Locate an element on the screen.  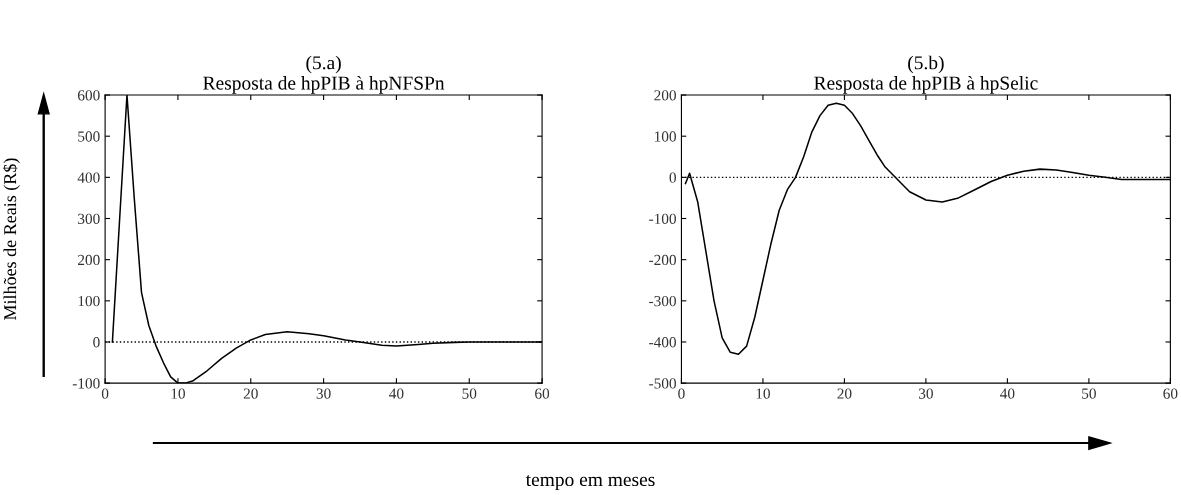
y-tick-label: -300 is located at coordinates (662, 301).